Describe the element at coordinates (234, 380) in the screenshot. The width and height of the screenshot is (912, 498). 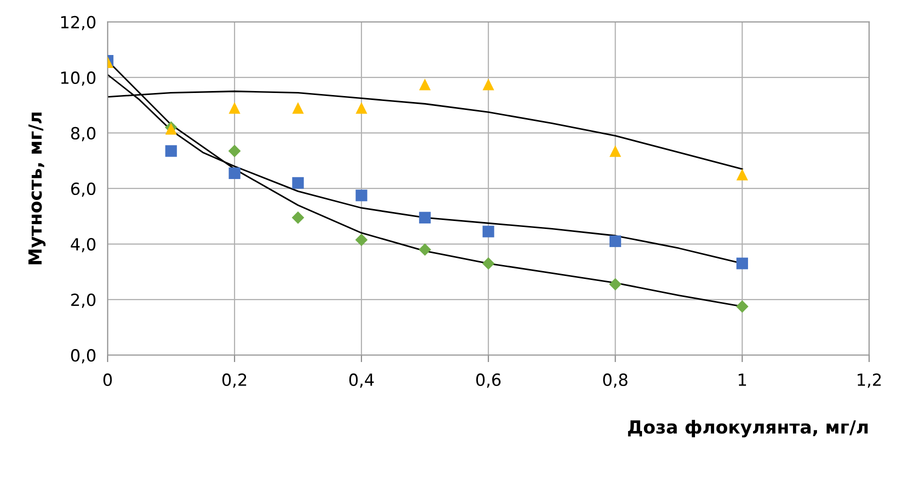
I see `x-tick-label: 0,2` at that location.